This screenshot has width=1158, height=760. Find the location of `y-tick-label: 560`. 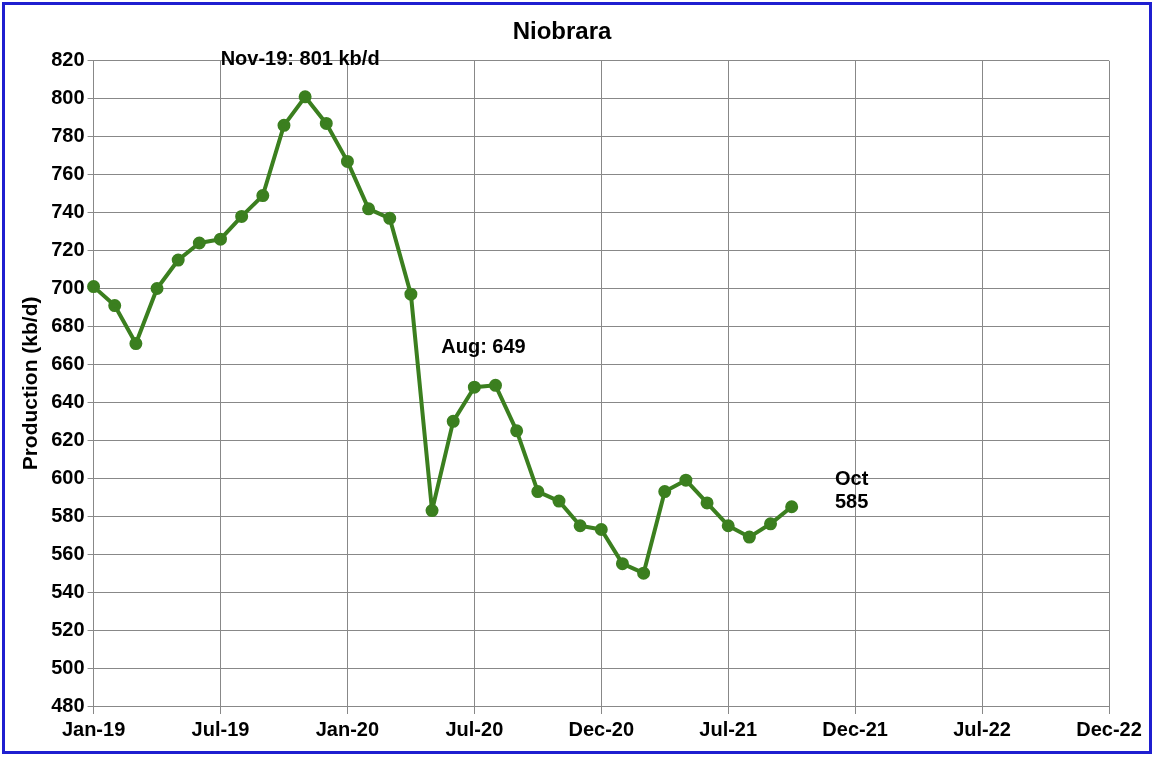

y-tick-label: 560 is located at coordinates (68, 552).